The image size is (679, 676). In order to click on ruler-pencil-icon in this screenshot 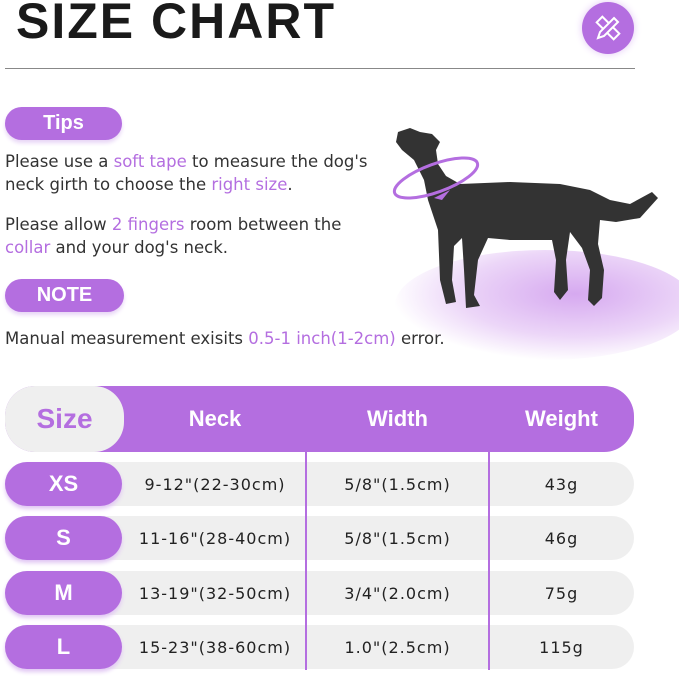, I will do `click(608, 28)`.